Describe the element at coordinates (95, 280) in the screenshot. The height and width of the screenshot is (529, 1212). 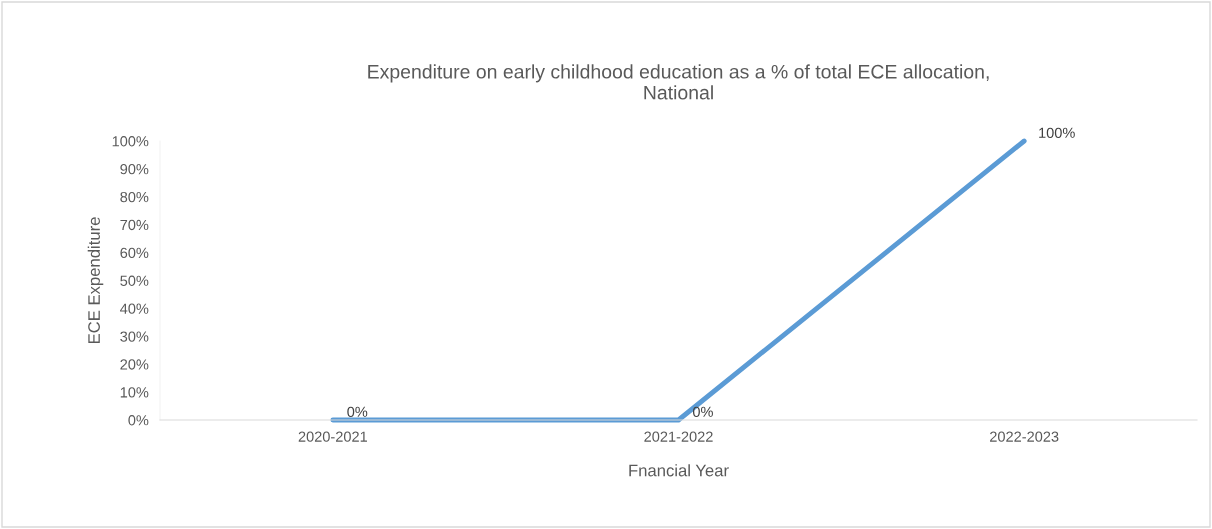
I see `y-axis-title: ECE Expenditure` at that location.